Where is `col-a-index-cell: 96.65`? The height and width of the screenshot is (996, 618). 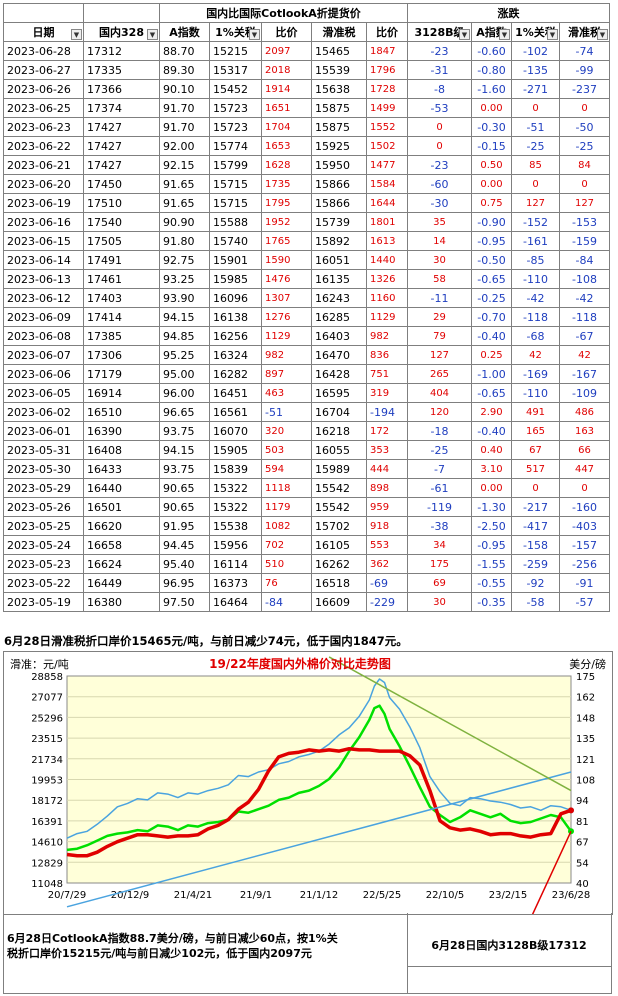
col-a-index-cell: 96.65 is located at coordinates (184, 412).